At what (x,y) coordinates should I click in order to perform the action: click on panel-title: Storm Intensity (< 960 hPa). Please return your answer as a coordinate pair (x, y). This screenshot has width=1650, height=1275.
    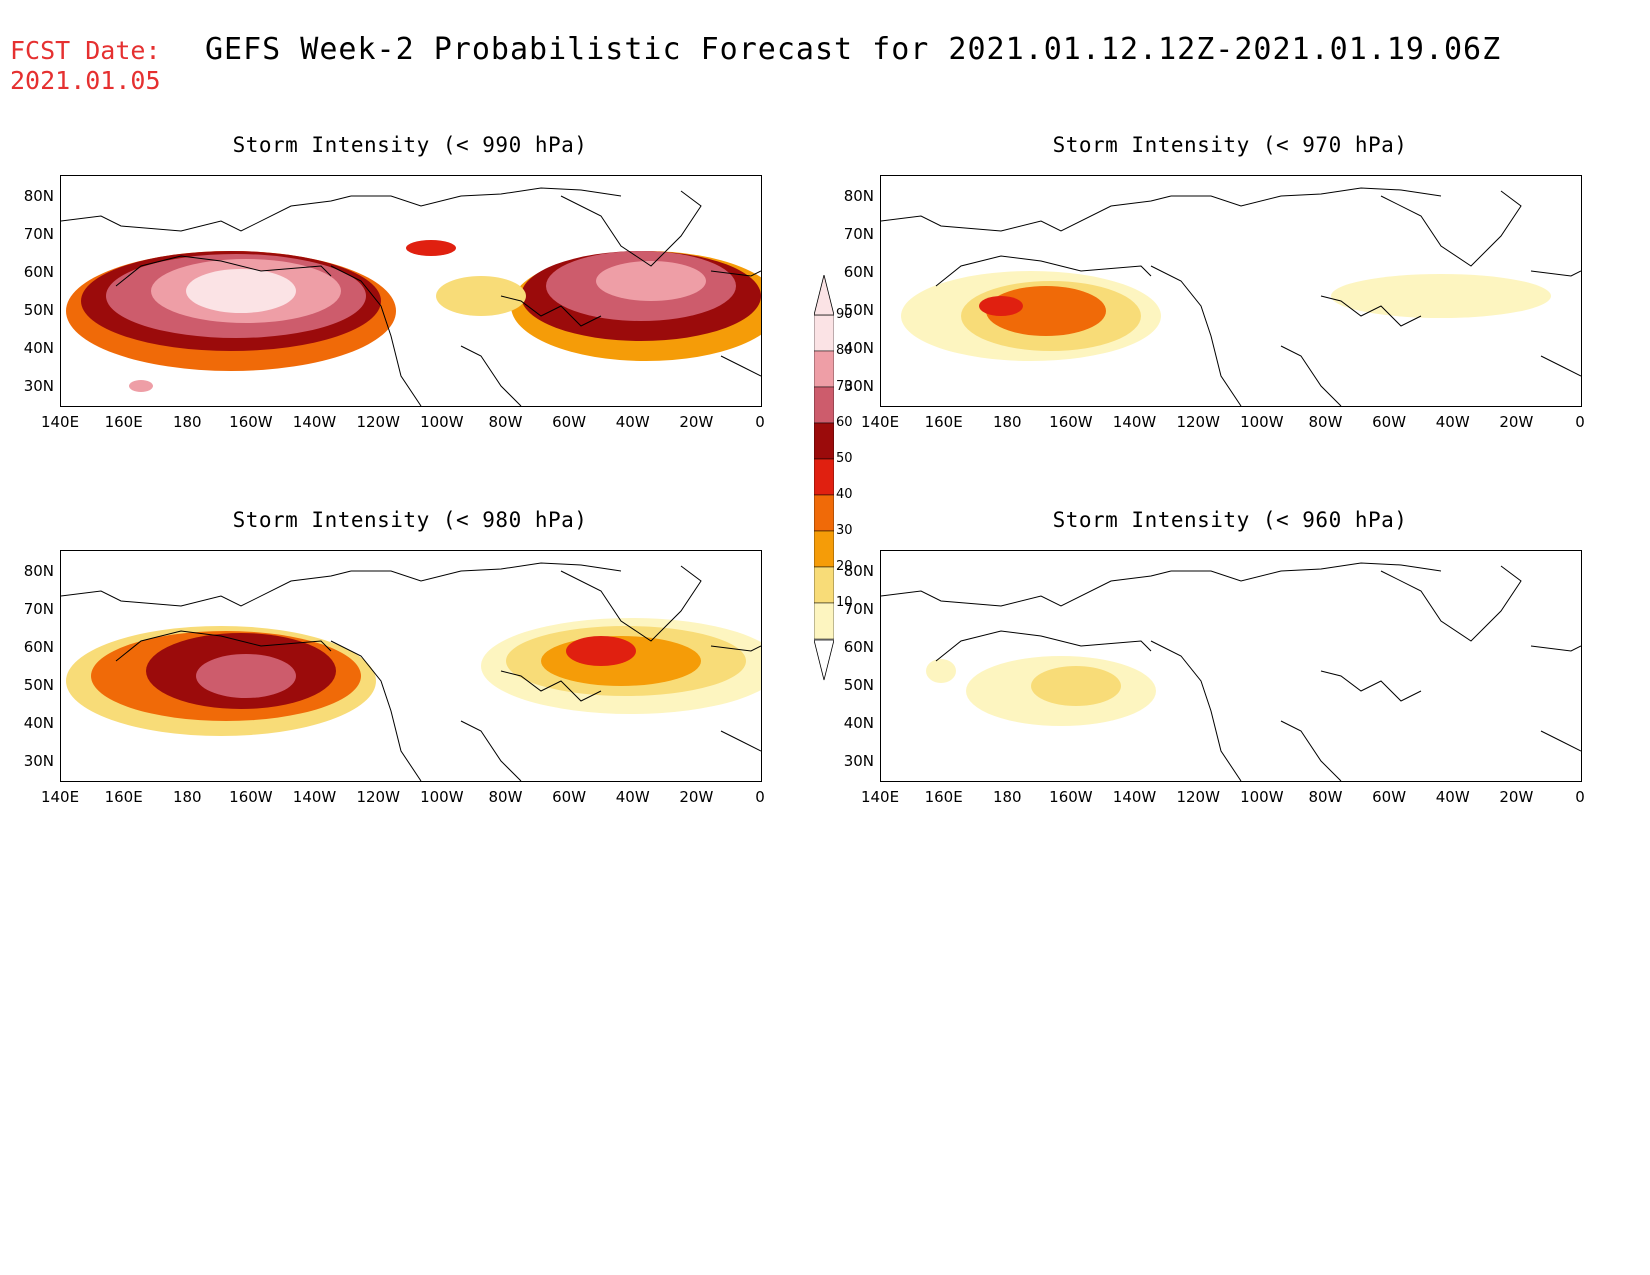
    Looking at the image, I should click on (1230, 520).